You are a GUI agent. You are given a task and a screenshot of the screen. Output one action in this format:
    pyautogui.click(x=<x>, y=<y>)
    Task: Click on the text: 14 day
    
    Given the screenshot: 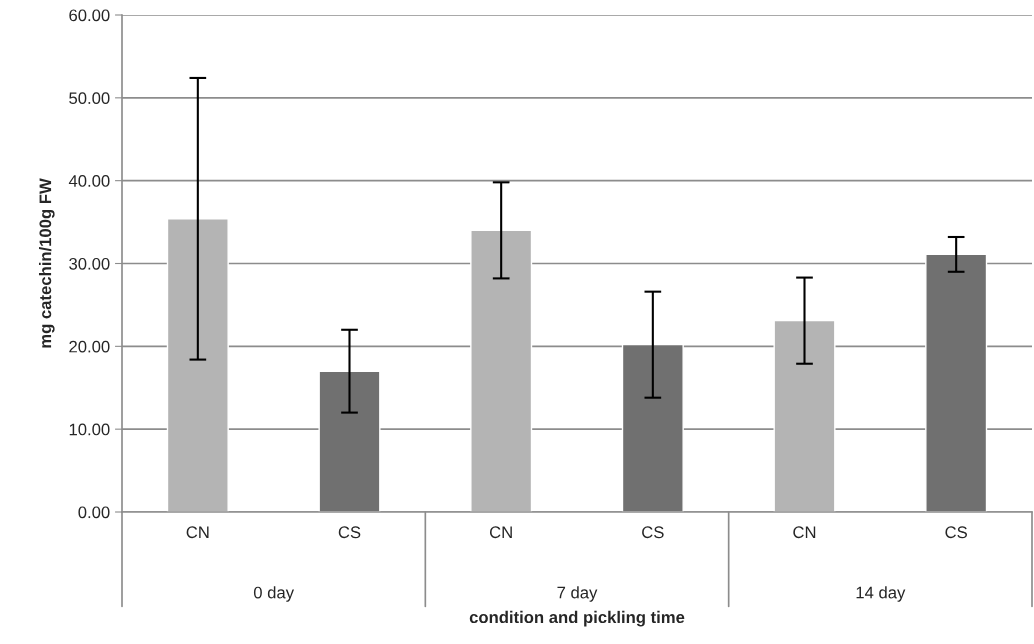 What is the action you would take?
    pyautogui.click(x=881, y=594)
    